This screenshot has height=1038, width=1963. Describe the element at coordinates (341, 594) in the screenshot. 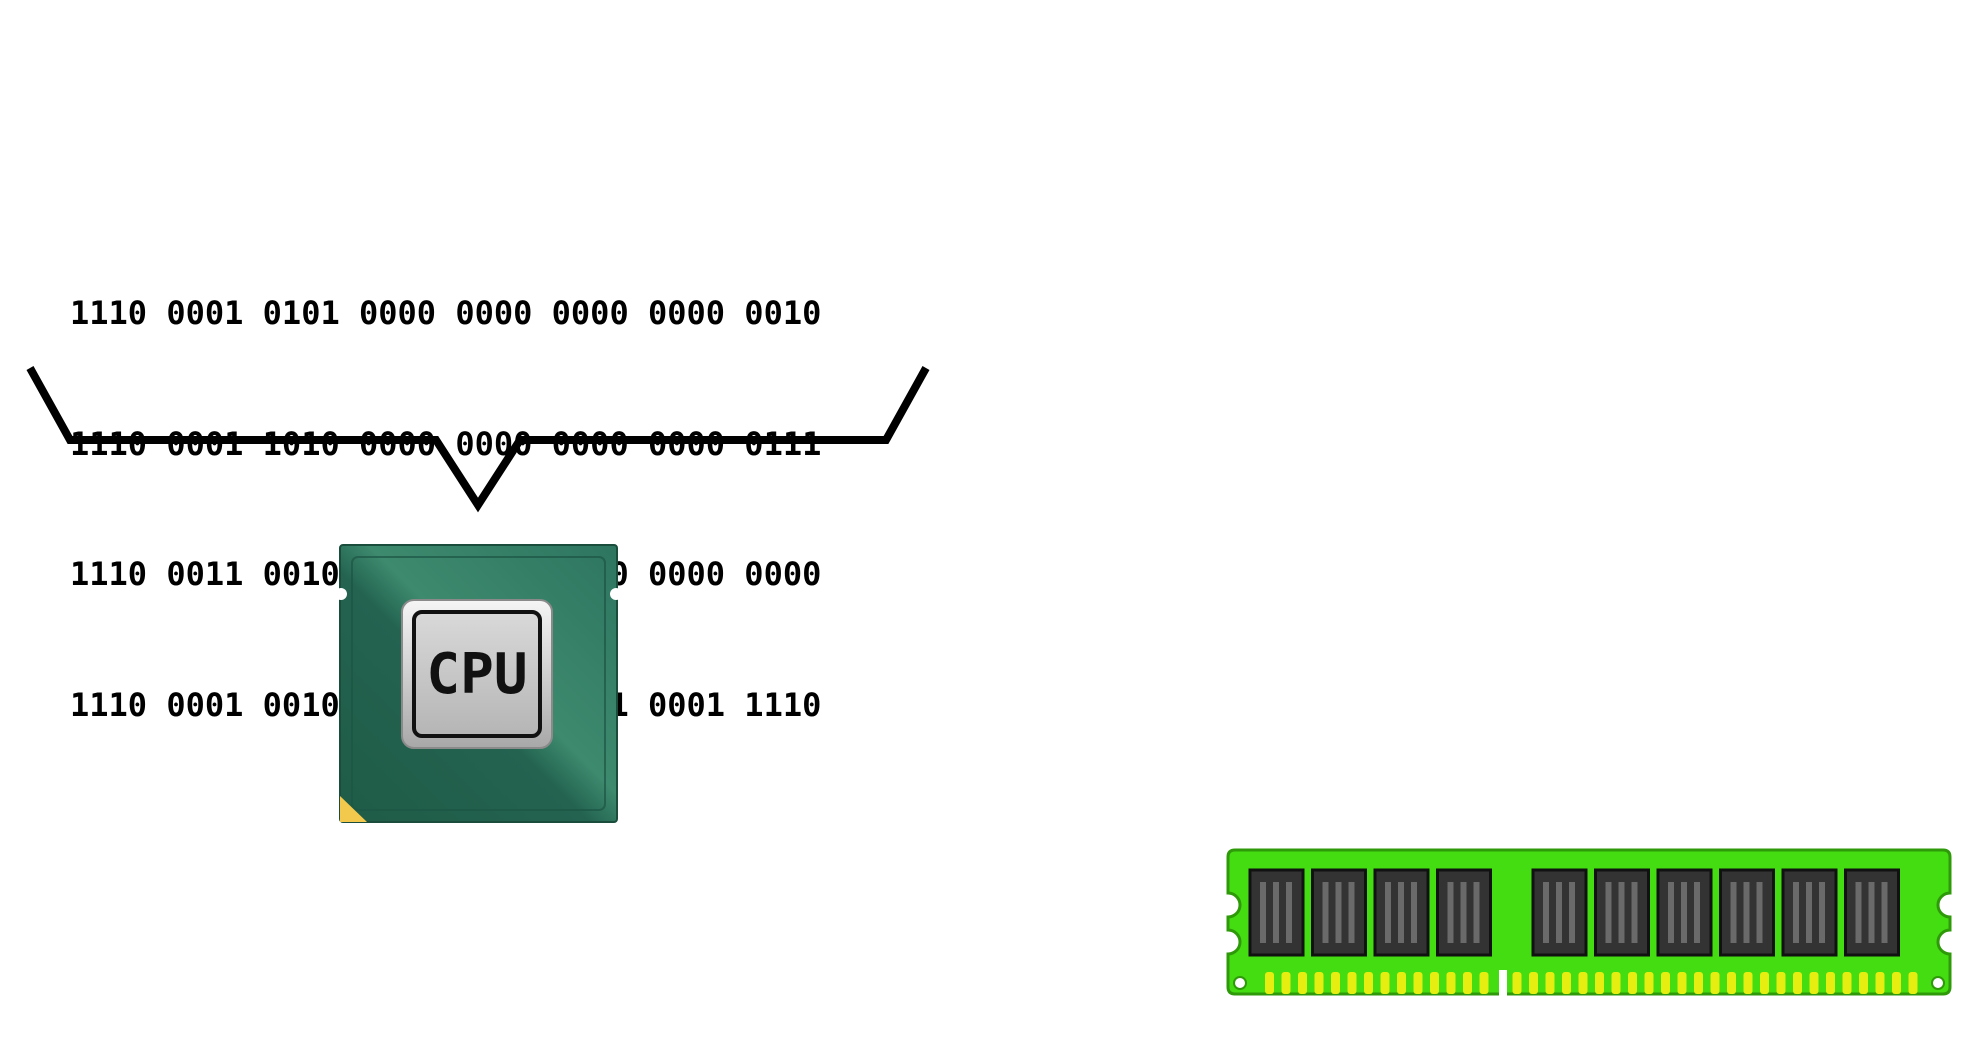

I see `cpu-notch-left` at that location.